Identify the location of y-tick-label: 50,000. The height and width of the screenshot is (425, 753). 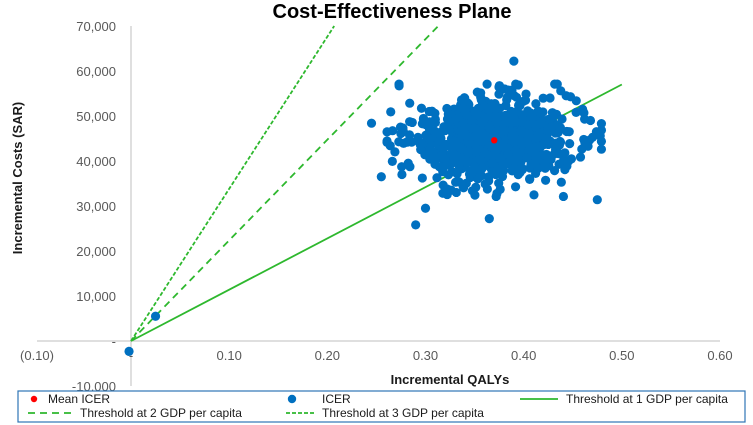
(96, 116).